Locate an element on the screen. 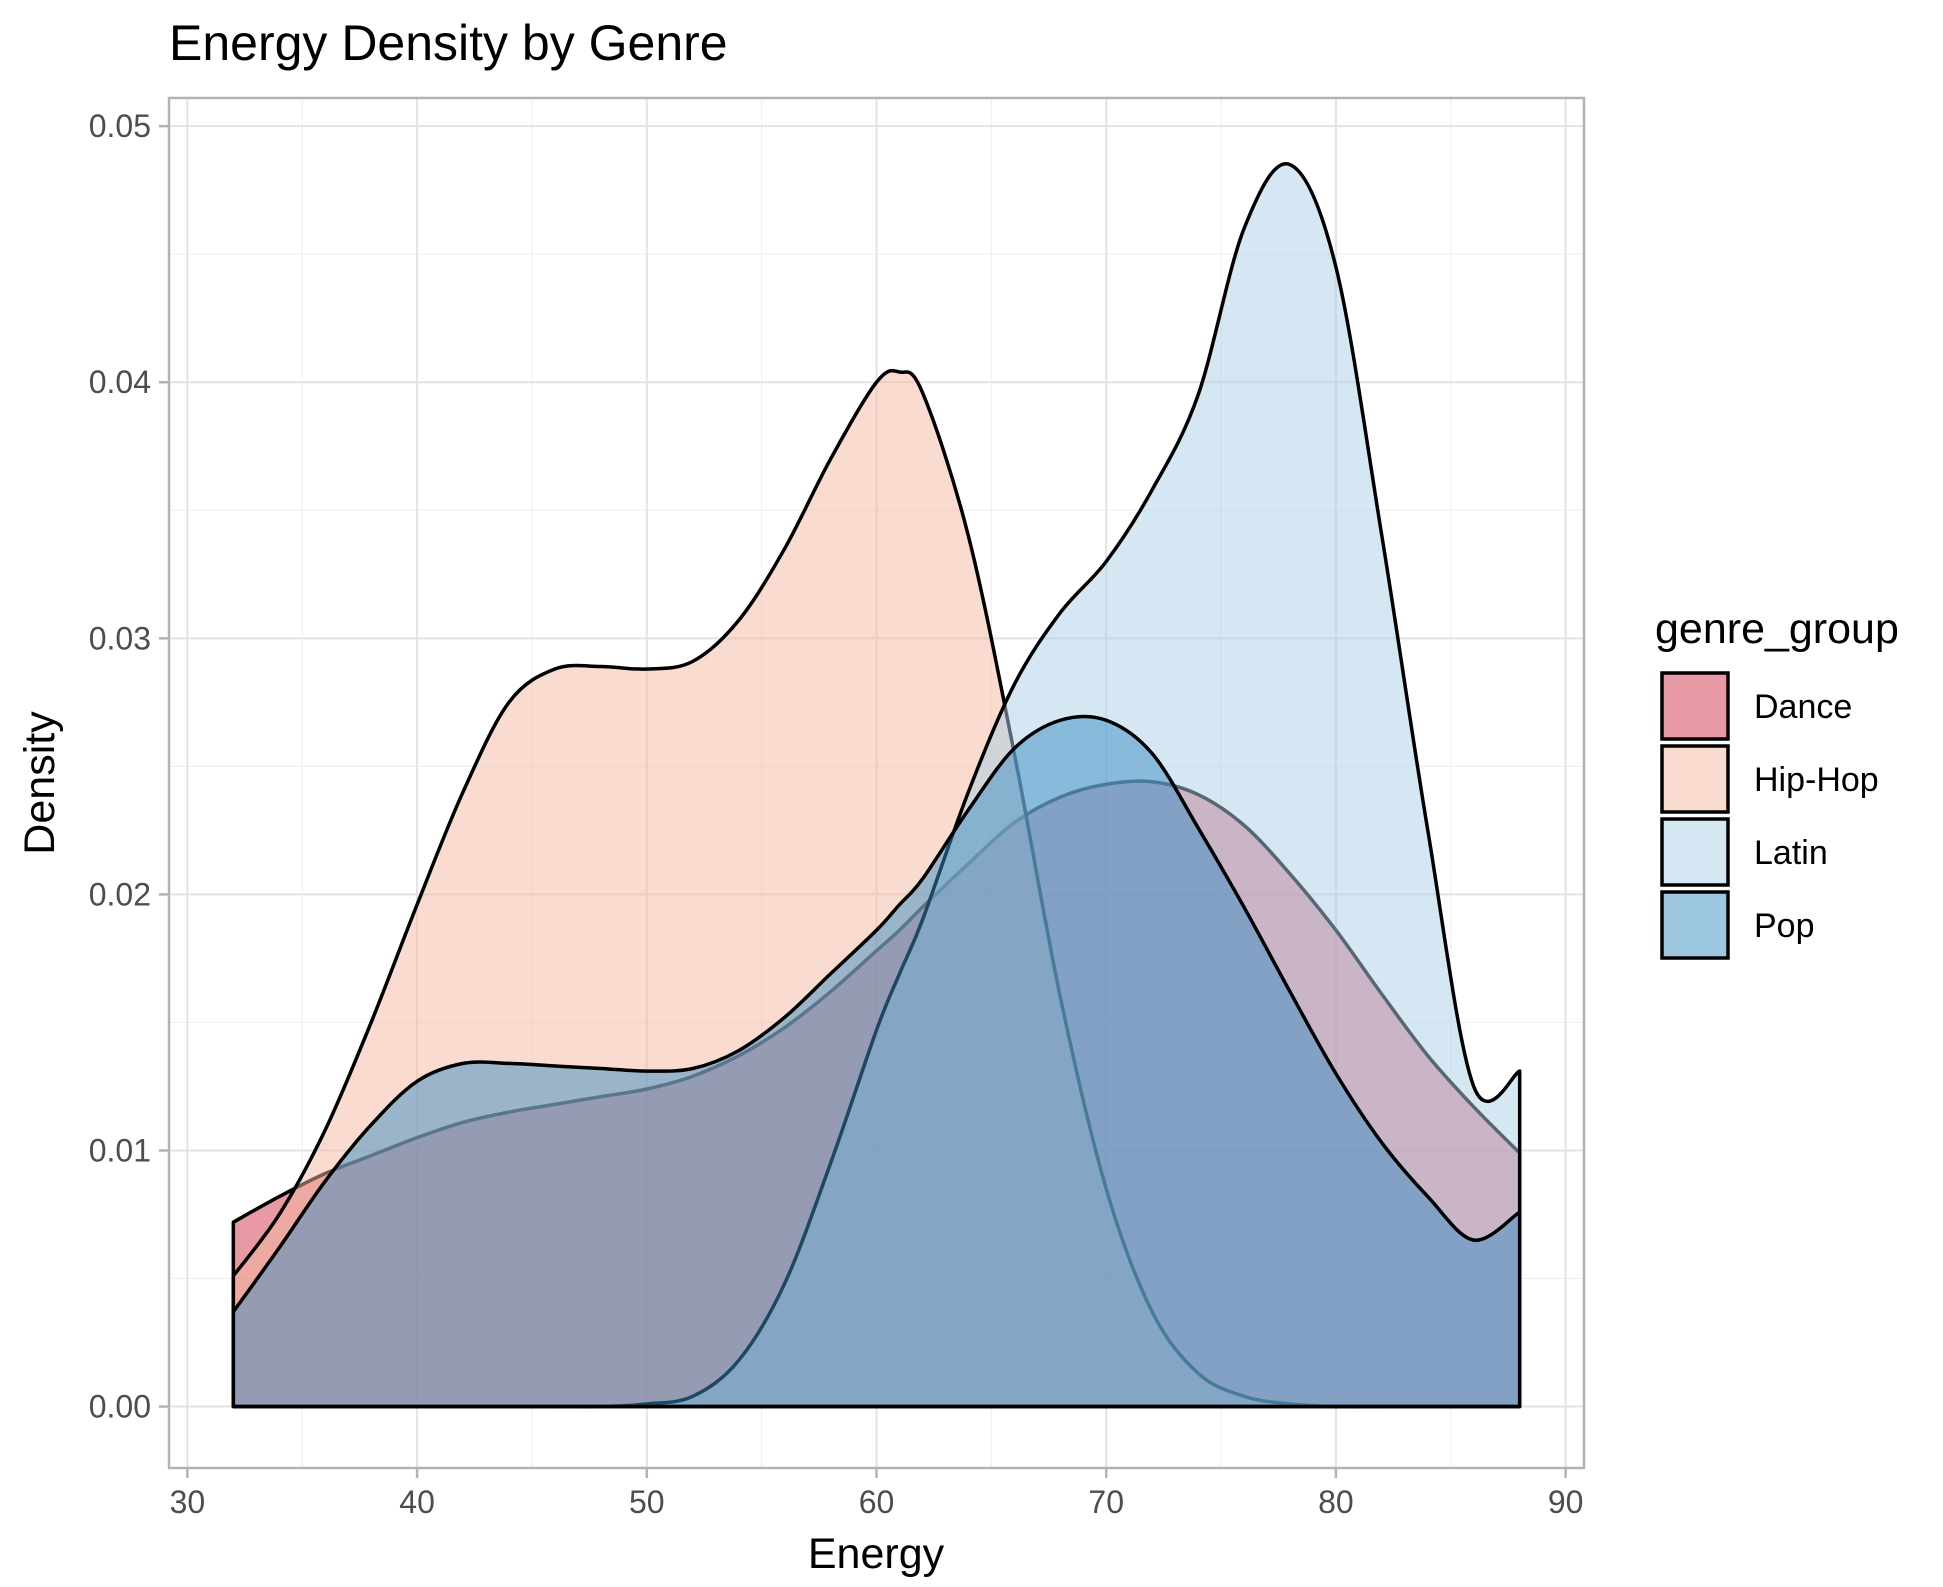 The width and height of the screenshot is (1943, 1587). legend-label-hip-hop: Hip-Hop is located at coordinates (1816, 780).